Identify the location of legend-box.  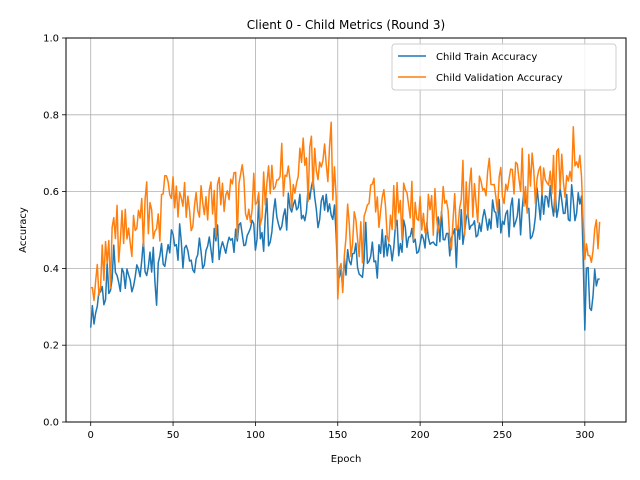
(504, 67).